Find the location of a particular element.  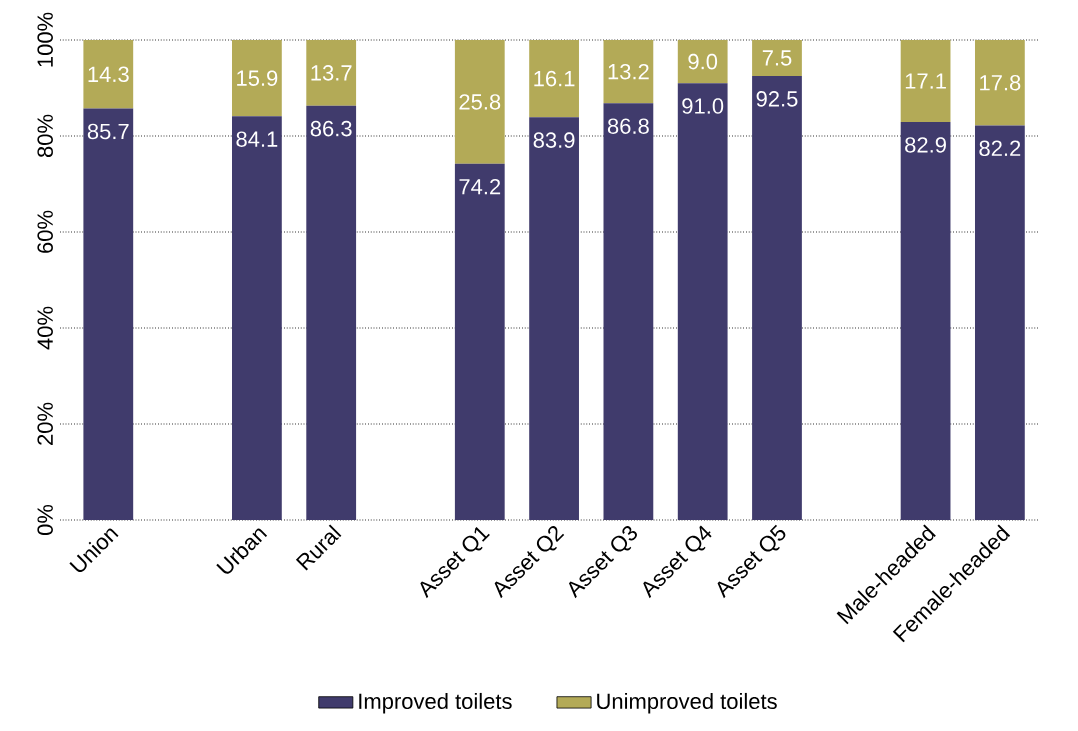

data-label: 14.3 is located at coordinates (108, 74).